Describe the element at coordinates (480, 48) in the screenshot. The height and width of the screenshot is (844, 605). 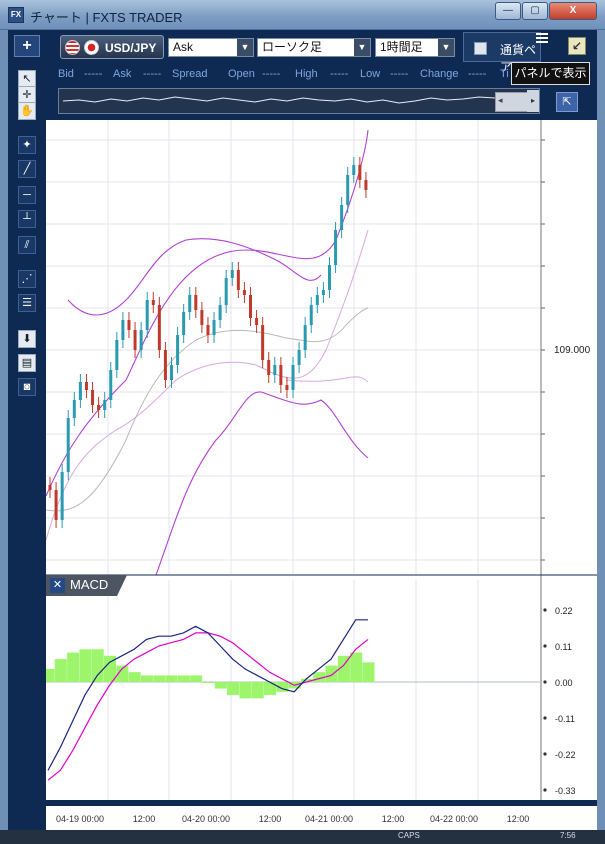
I see `currency-pair-checkbox` at that location.